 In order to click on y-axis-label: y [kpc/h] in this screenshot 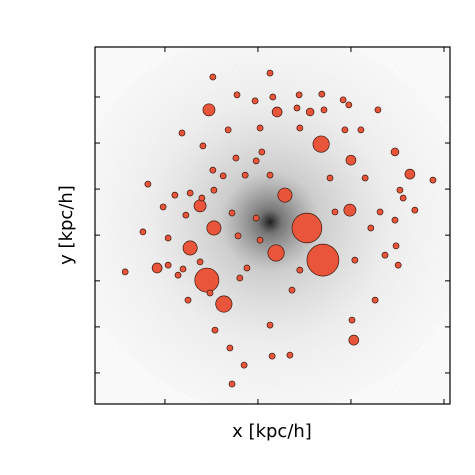, I will do `click(66, 225)`.